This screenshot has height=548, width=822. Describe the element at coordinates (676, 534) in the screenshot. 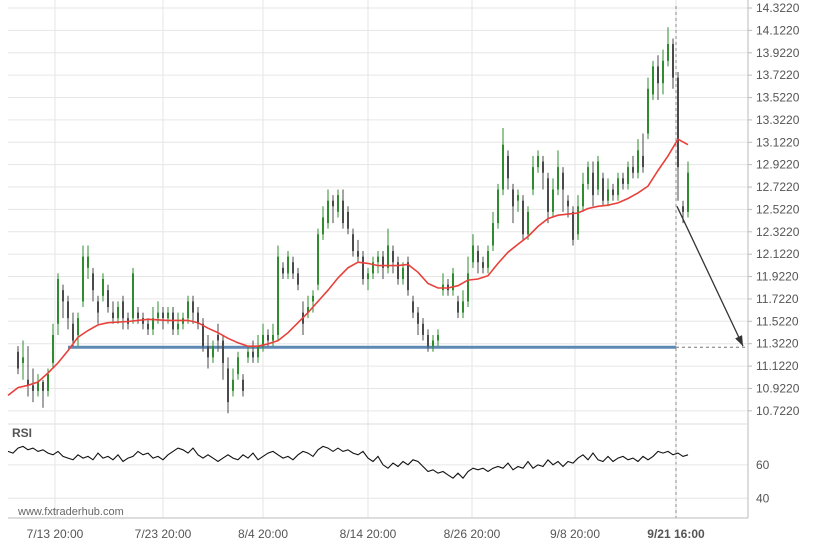

I see `time-tick-label: 9/21 16:00` at that location.